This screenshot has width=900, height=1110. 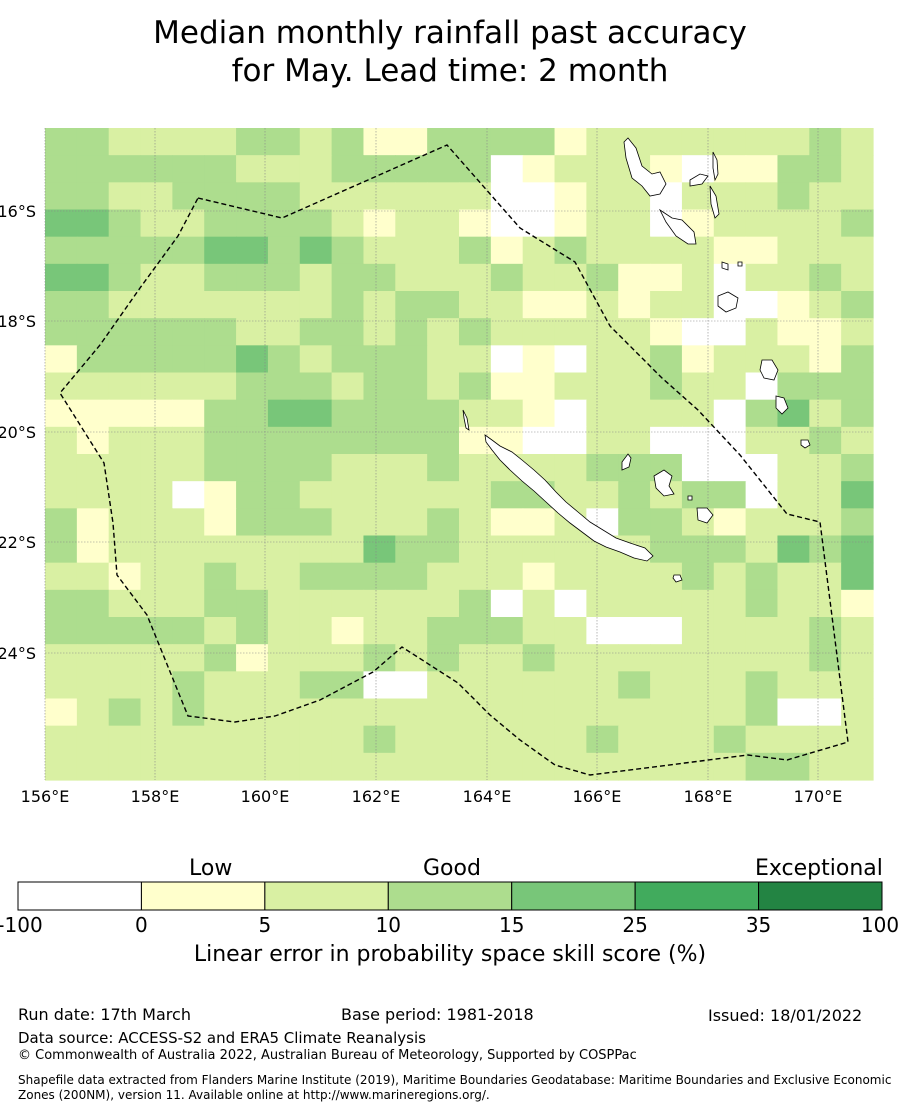 What do you see at coordinates (452, 868) in the screenshot?
I see `colorbar-category-good: Good` at bounding box center [452, 868].